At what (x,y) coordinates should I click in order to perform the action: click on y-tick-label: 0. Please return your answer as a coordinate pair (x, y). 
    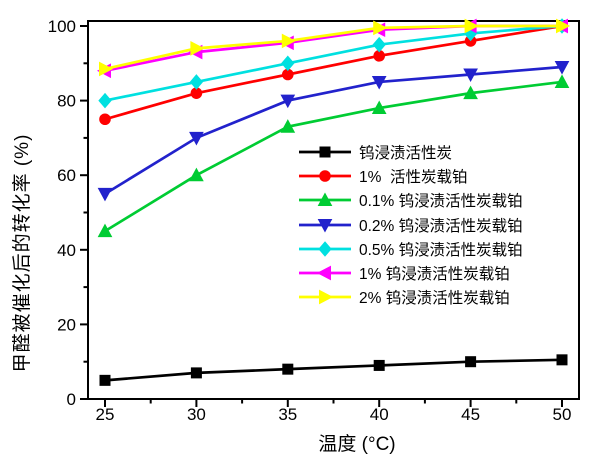
    Looking at the image, I should click on (71, 399).